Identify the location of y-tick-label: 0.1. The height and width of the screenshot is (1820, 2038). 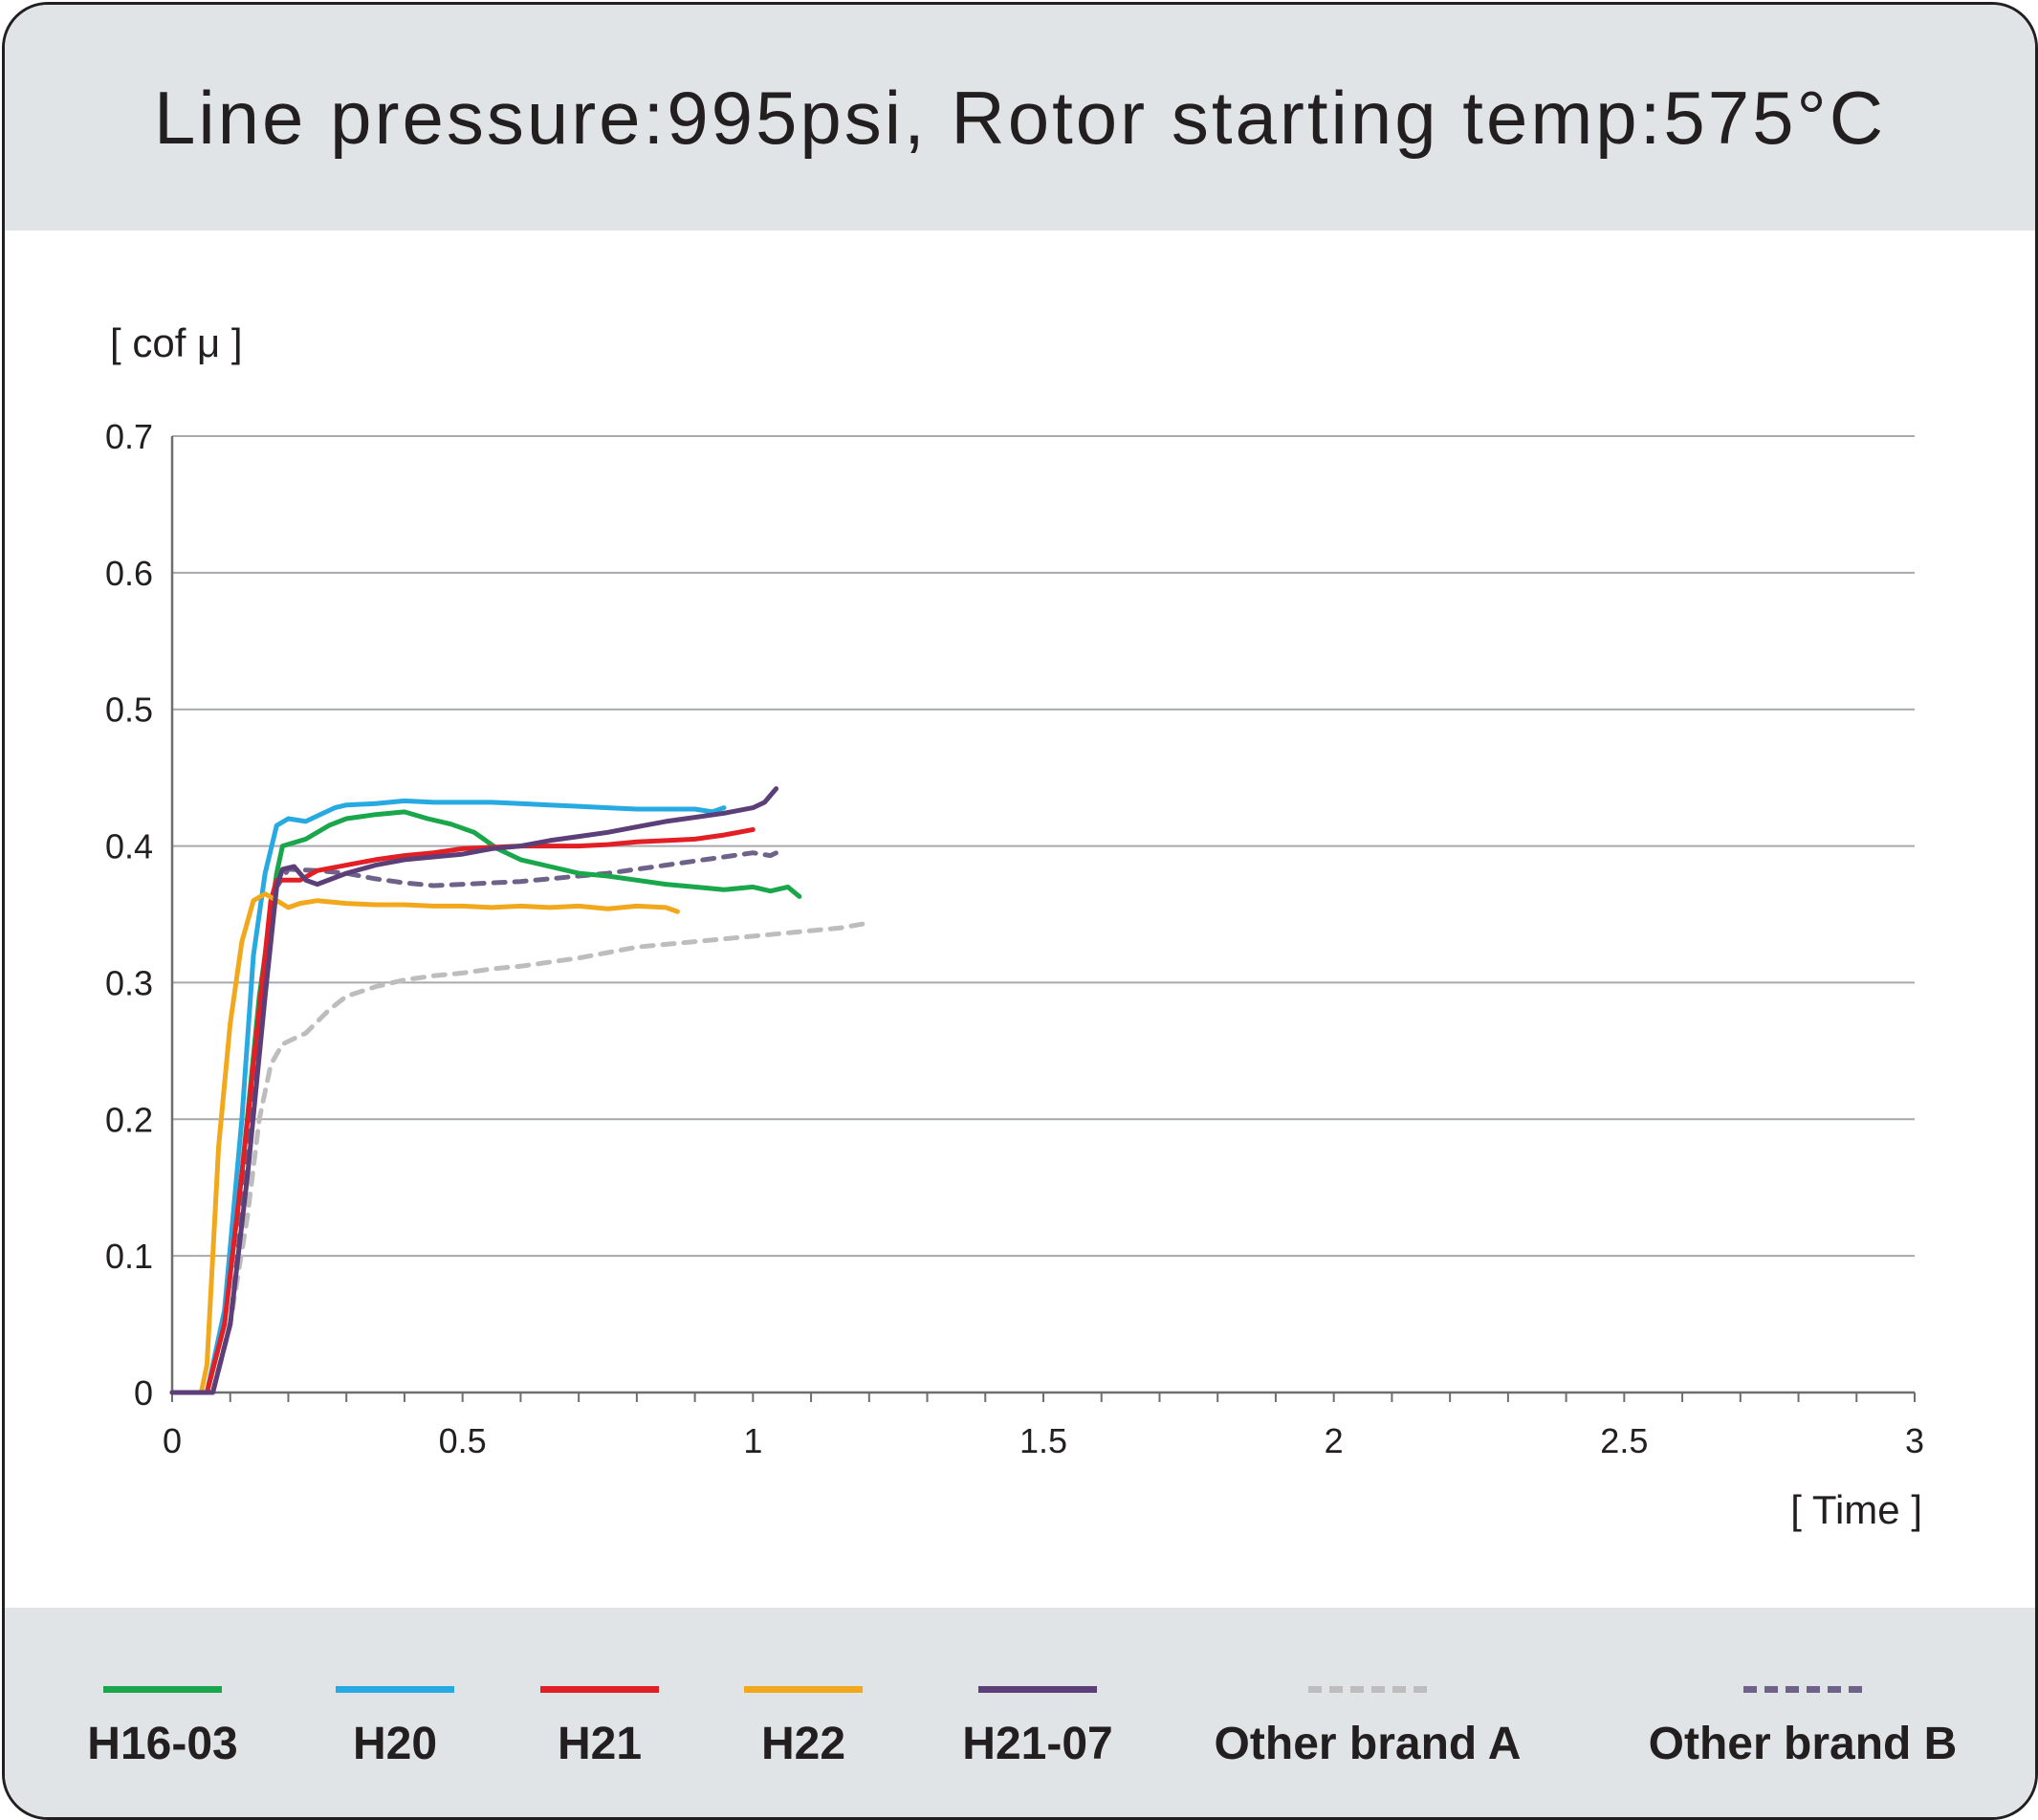
(129, 1257).